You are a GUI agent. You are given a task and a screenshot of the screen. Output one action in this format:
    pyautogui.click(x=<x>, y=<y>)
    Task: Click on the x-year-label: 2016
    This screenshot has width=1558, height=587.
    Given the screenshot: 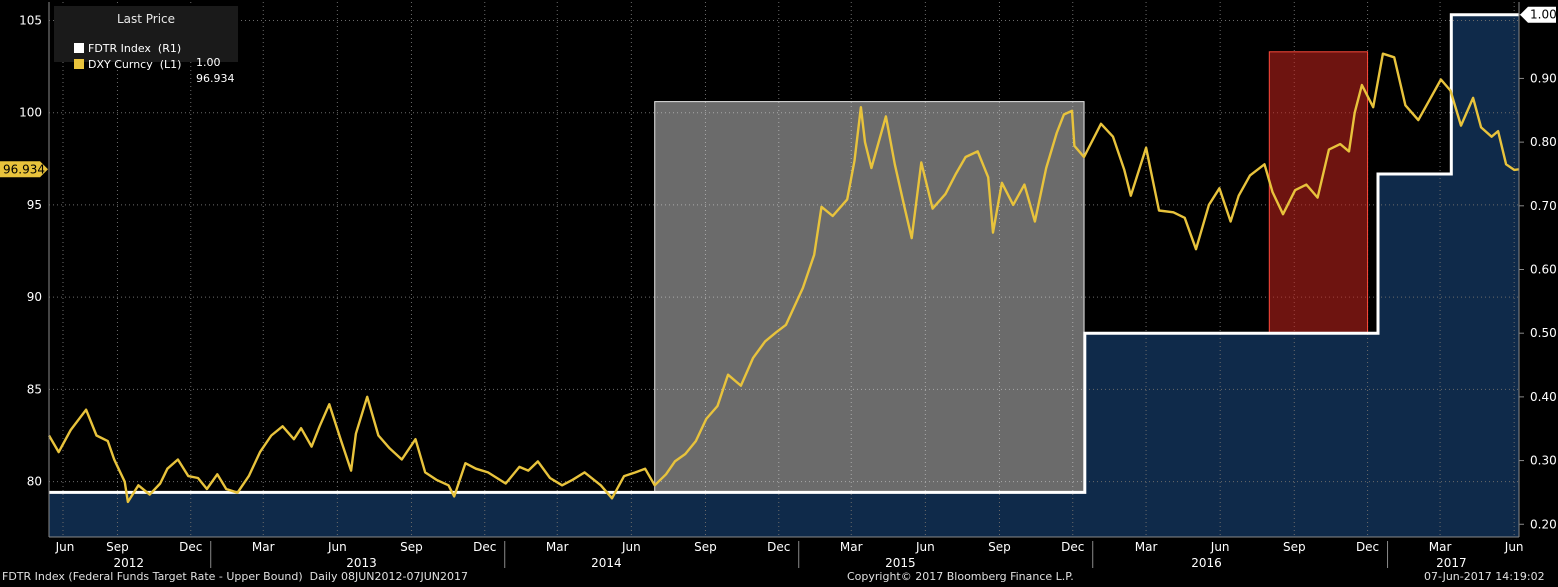 What is the action you would take?
    pyautogui.click(x=1206, y=563)
    